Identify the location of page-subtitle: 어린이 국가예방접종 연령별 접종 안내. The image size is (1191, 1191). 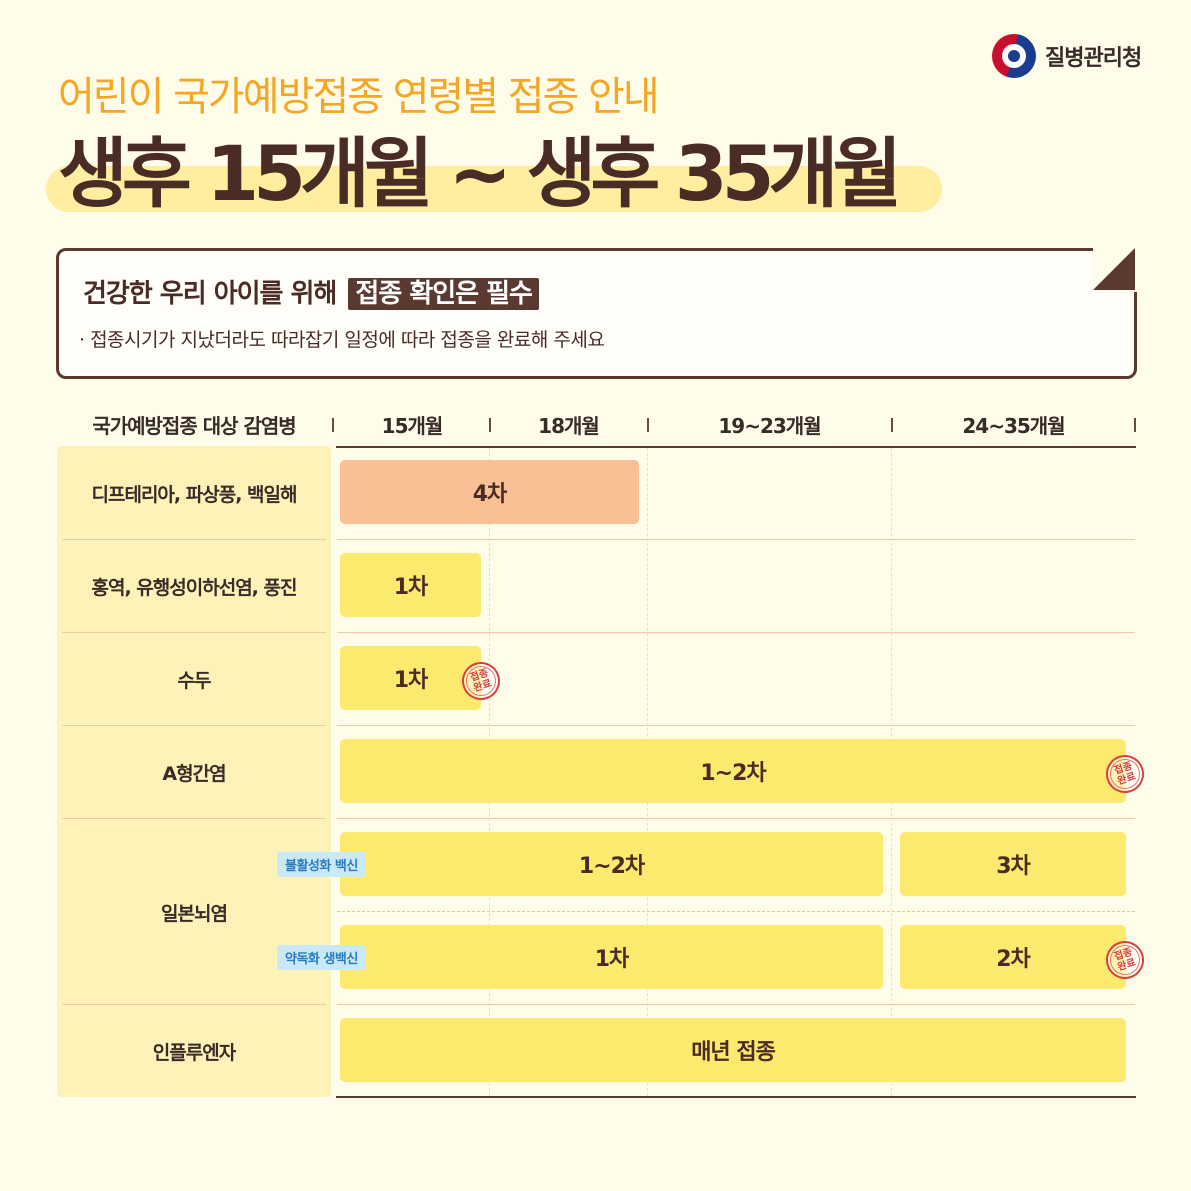
(359, 97).